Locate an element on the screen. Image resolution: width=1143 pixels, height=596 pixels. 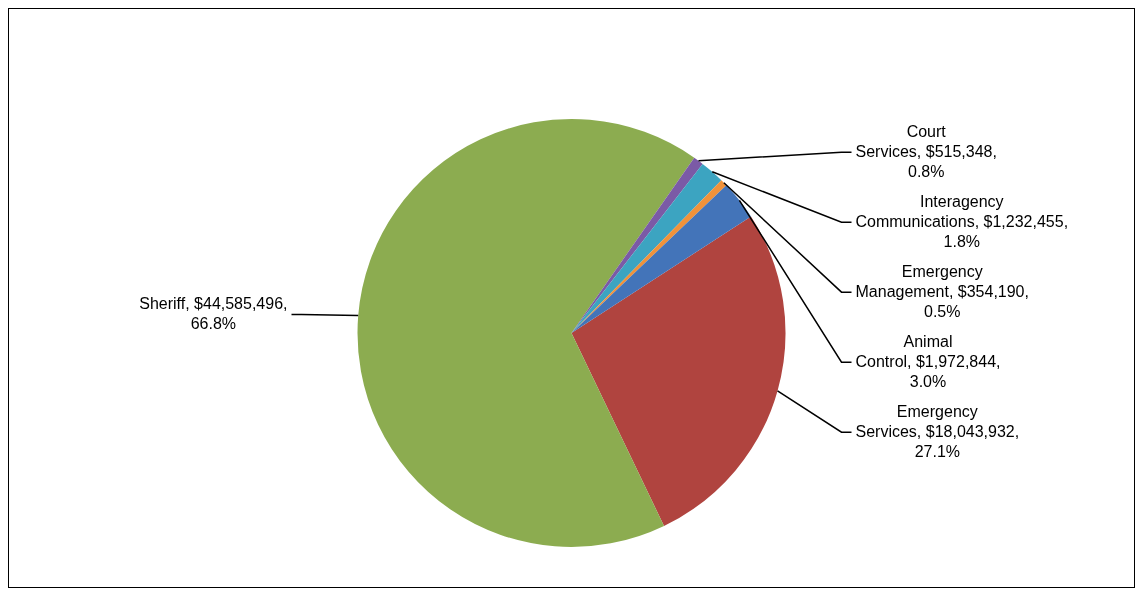
slice-label: Emergency Services, $18,043,932, 27.1% is located at coordinates (937, 431).